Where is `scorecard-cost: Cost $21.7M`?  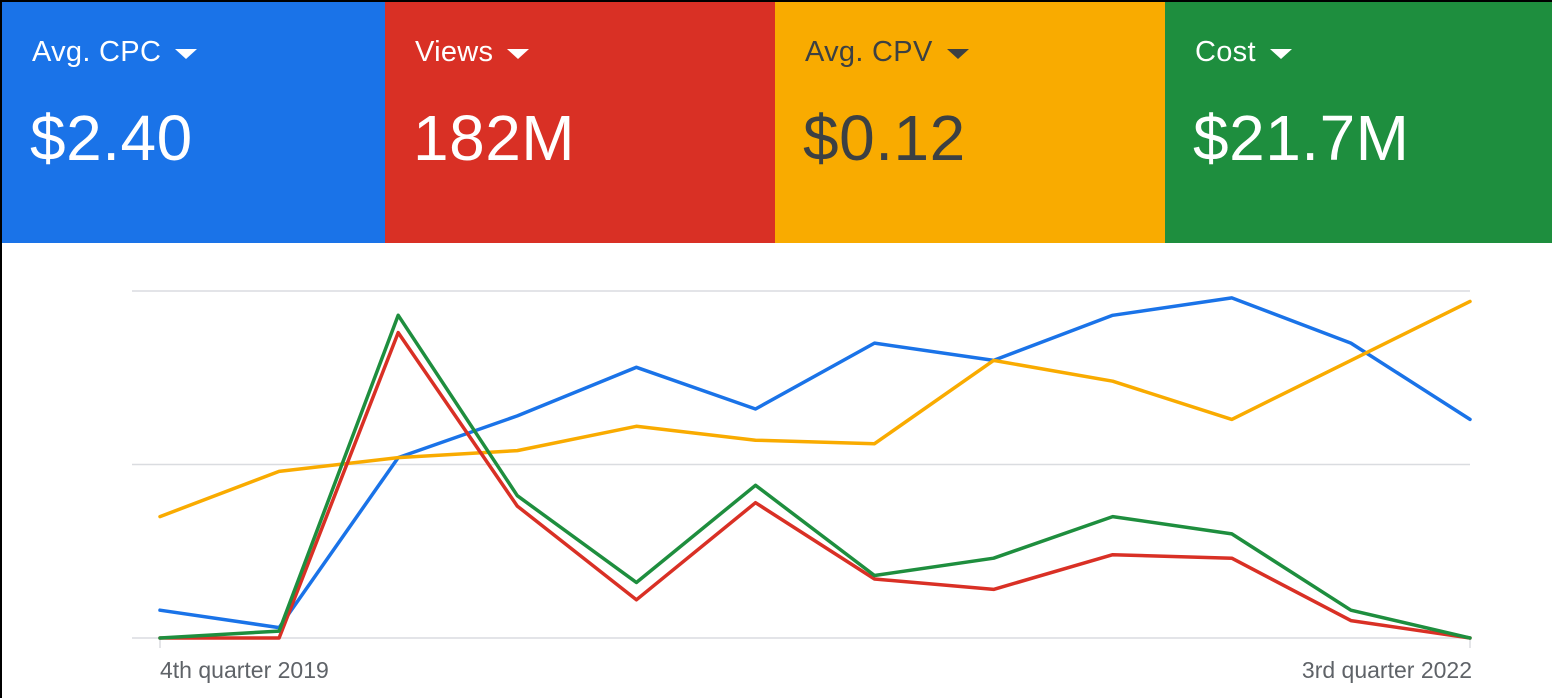
scorecard-cost: Cost $21.7M is located at coordinates (1358, 122).